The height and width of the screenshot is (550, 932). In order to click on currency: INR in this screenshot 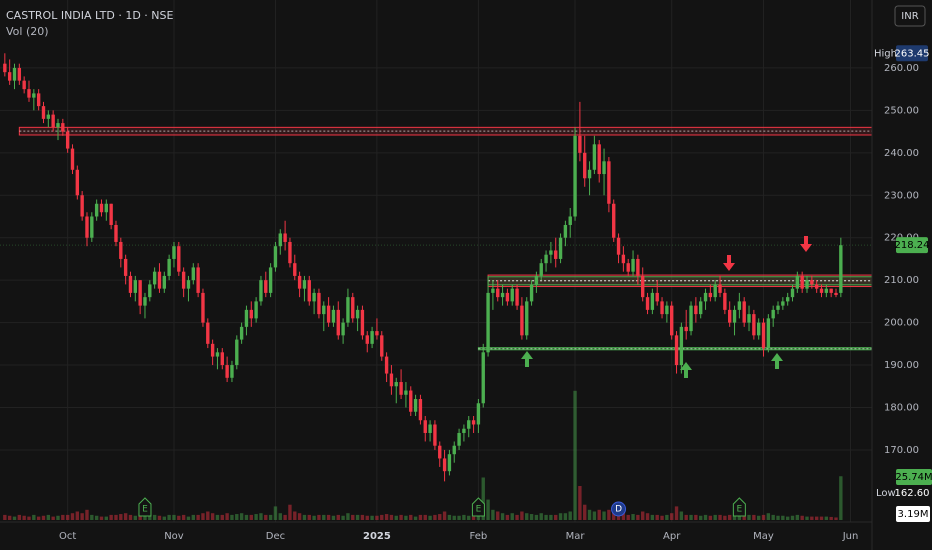, I will do `click(909, 16)`.